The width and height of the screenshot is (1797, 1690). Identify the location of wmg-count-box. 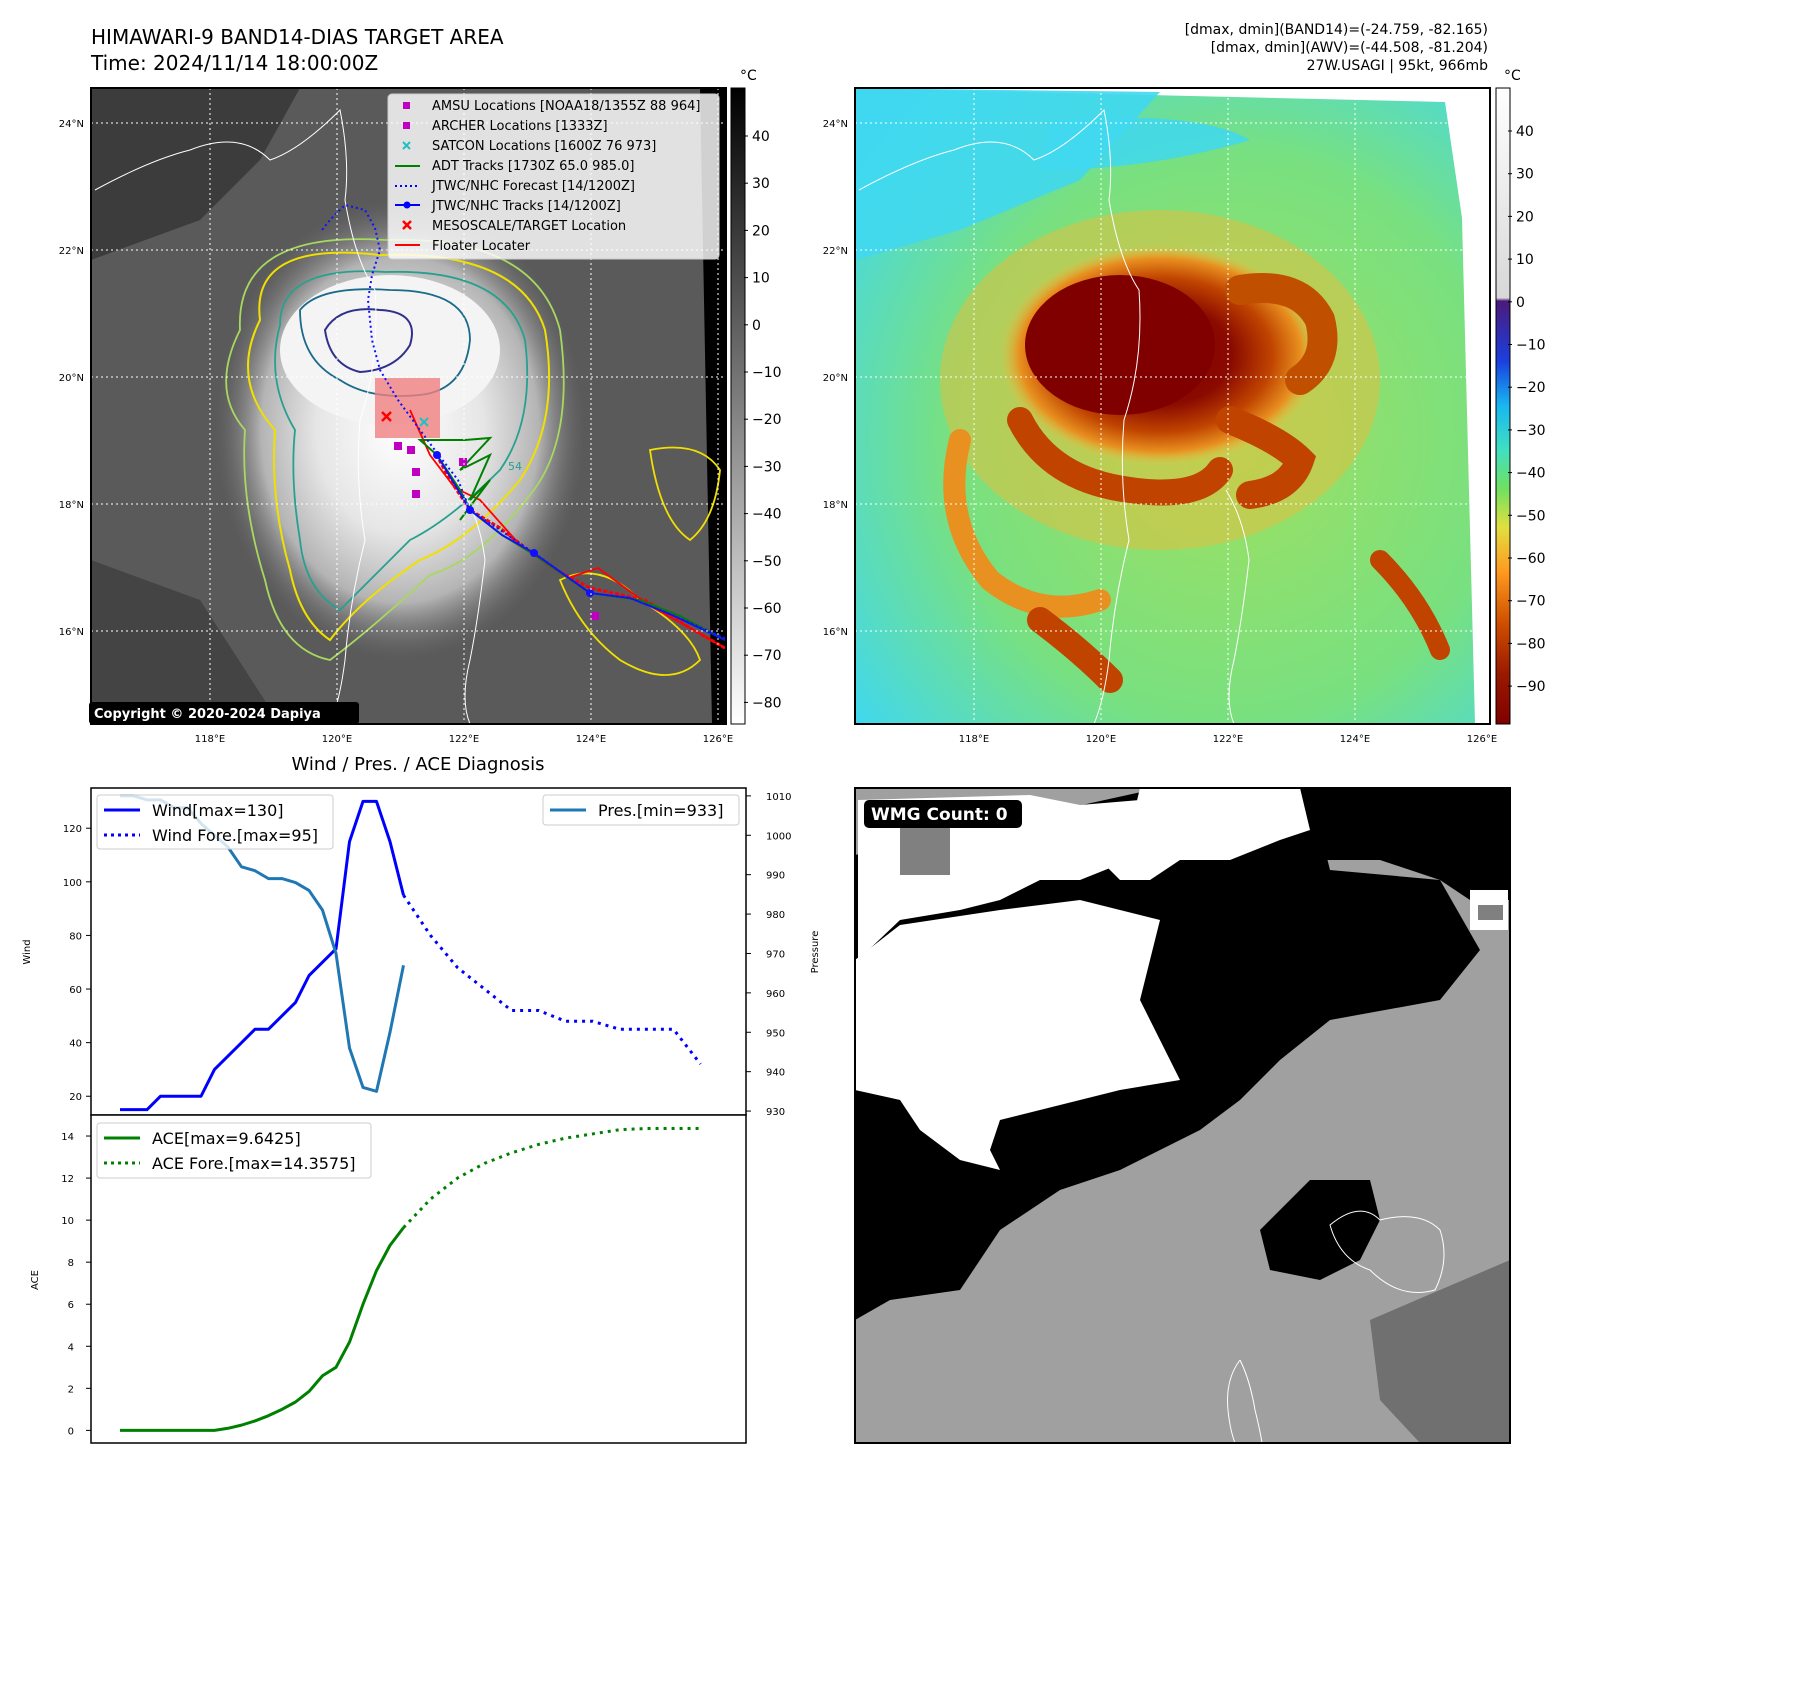
(943, 814).